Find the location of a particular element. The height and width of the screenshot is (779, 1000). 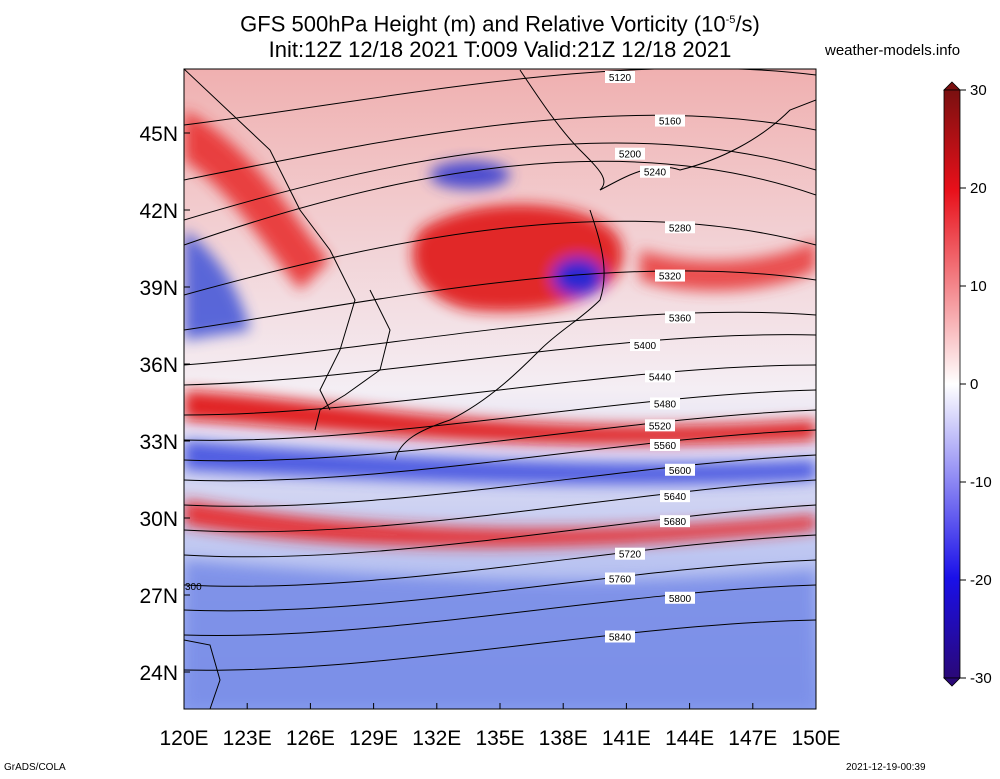

colorbar-label: -10 is located at coordinates (981, 482).